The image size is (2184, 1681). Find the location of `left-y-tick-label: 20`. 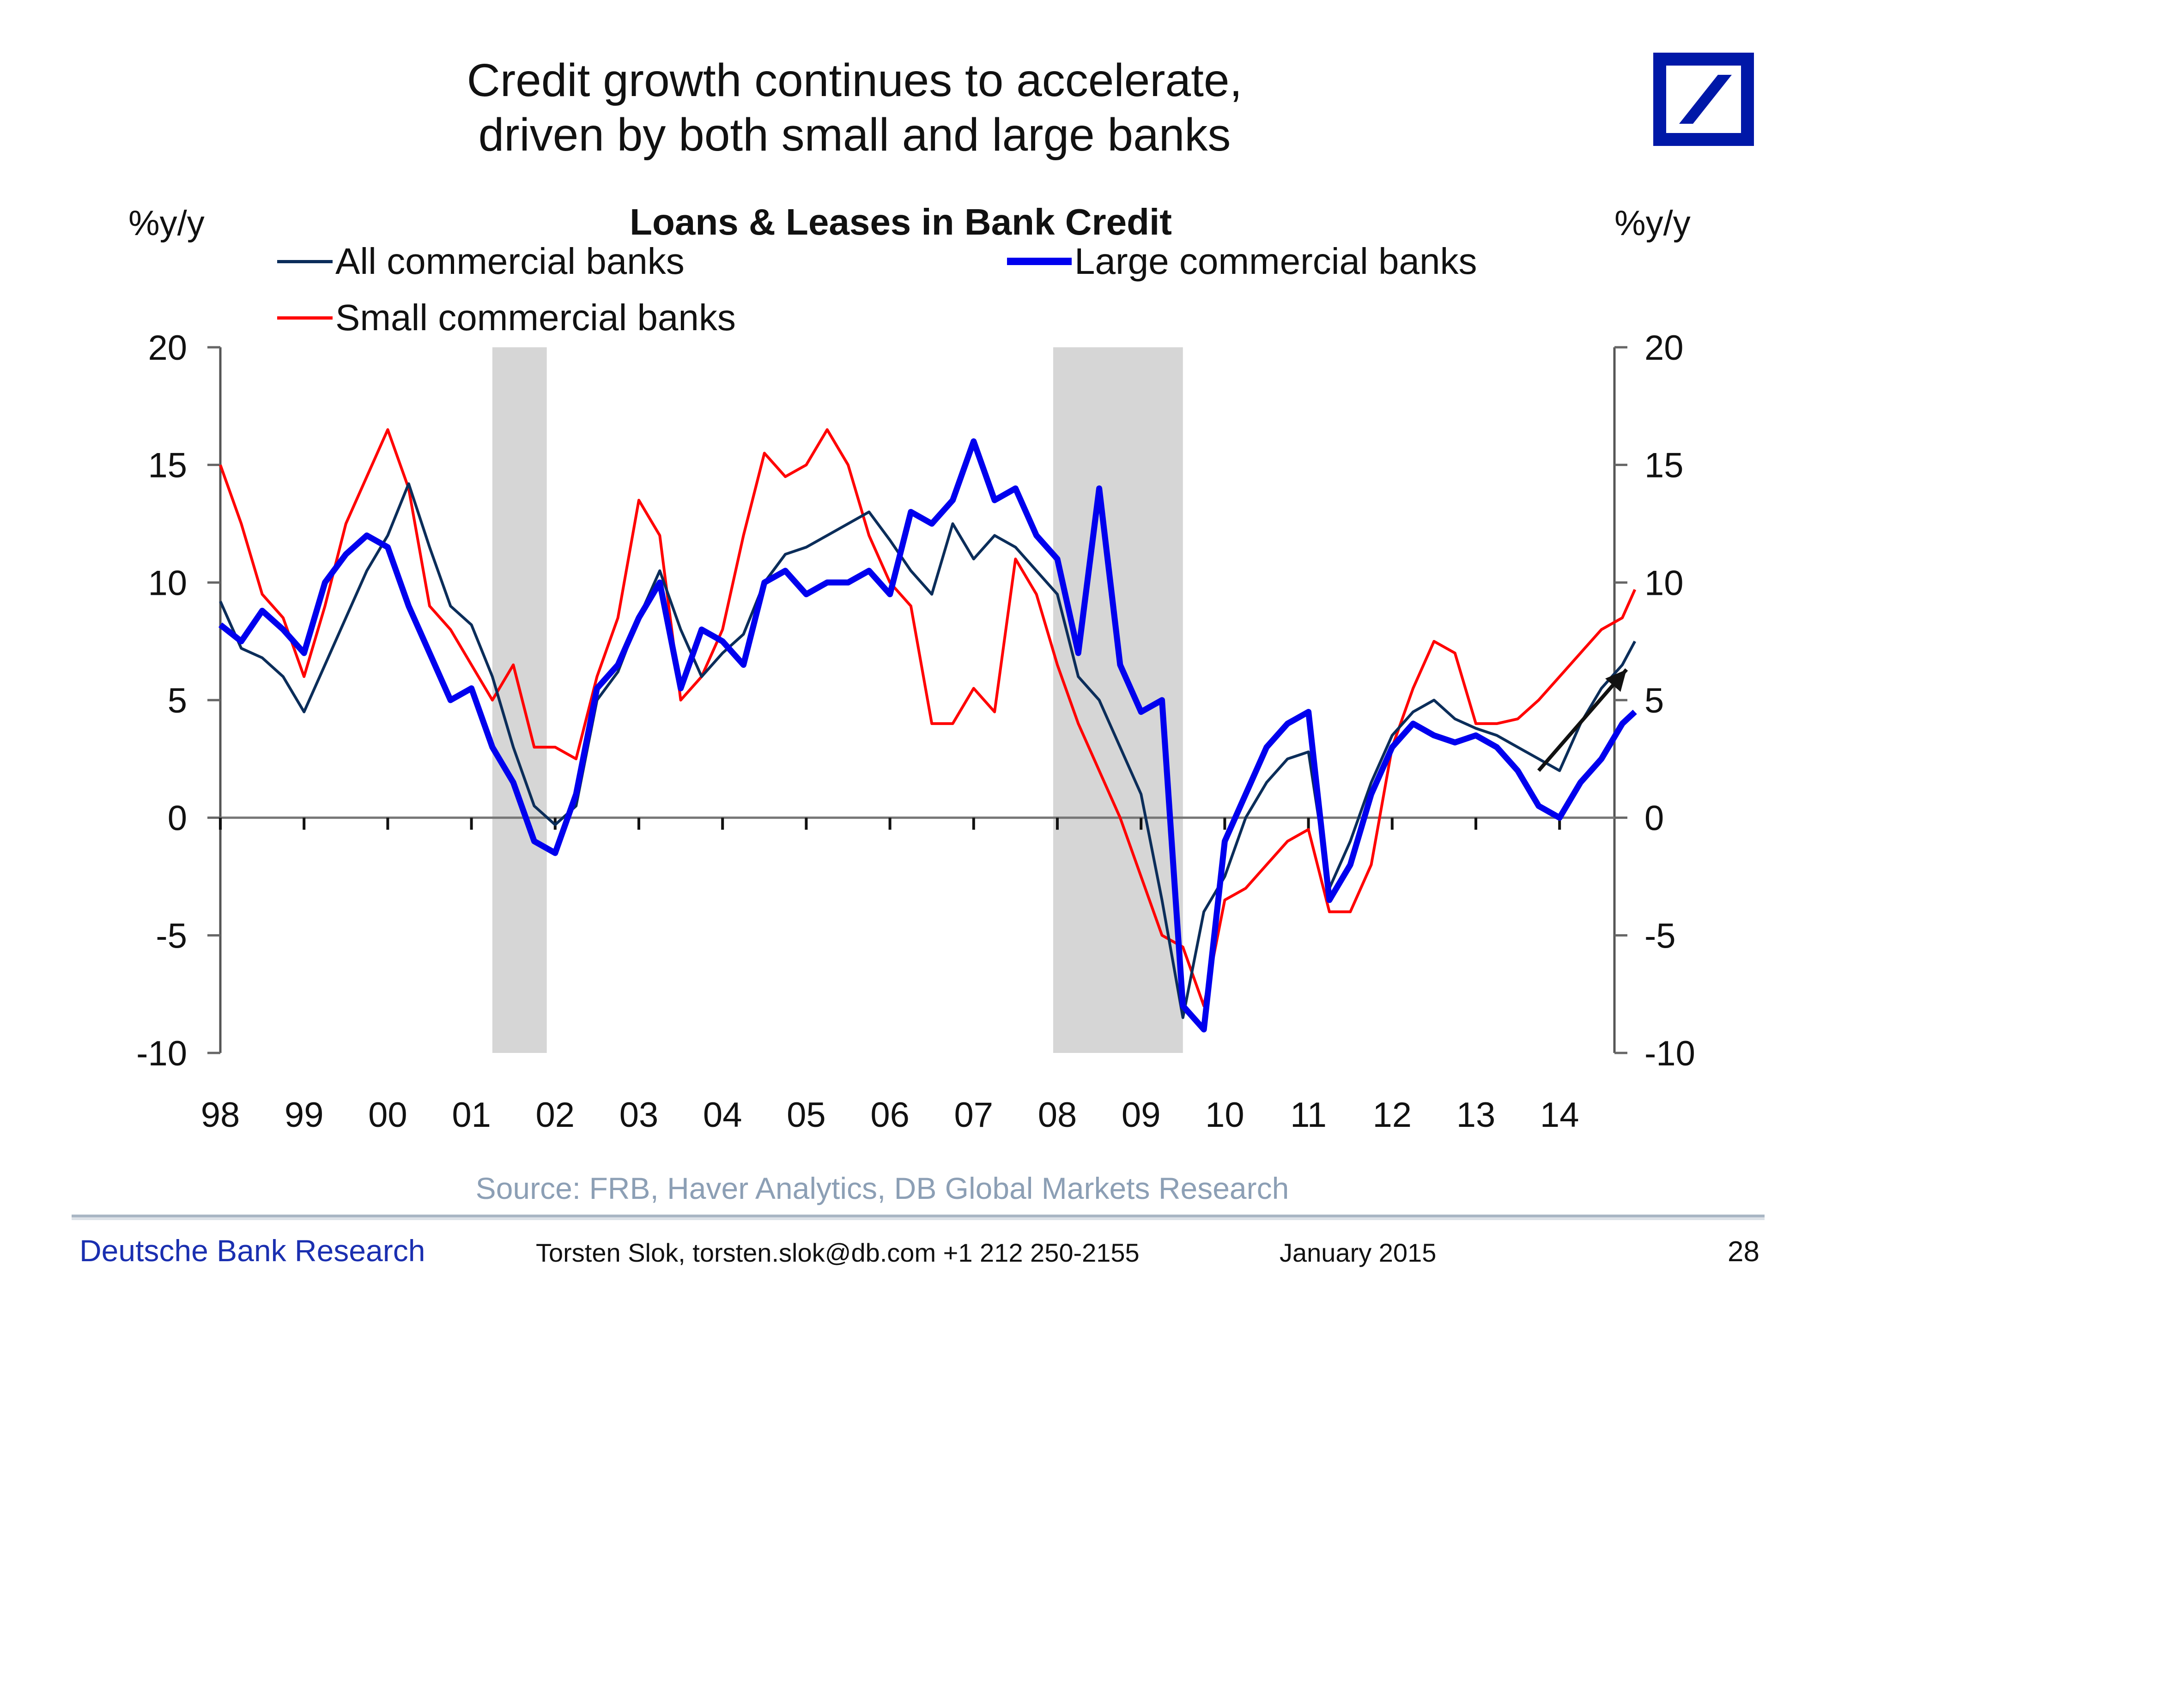

left-y-tick-label: 20 is located at coordinates (167, 348).